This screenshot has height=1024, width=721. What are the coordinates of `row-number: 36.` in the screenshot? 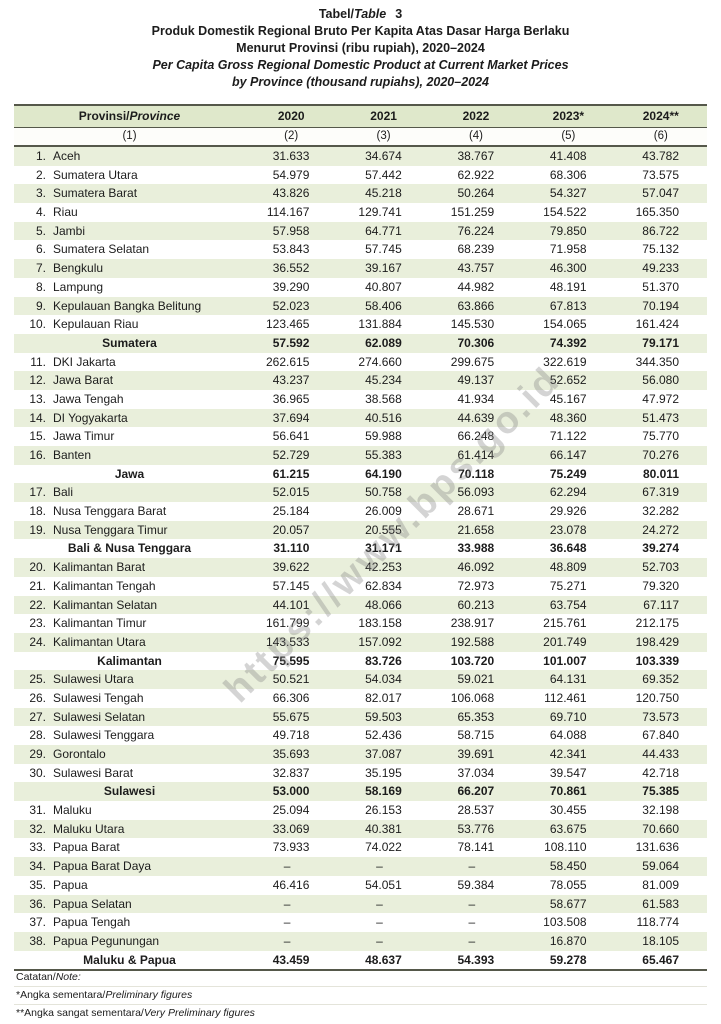 It's located at (37, 903).